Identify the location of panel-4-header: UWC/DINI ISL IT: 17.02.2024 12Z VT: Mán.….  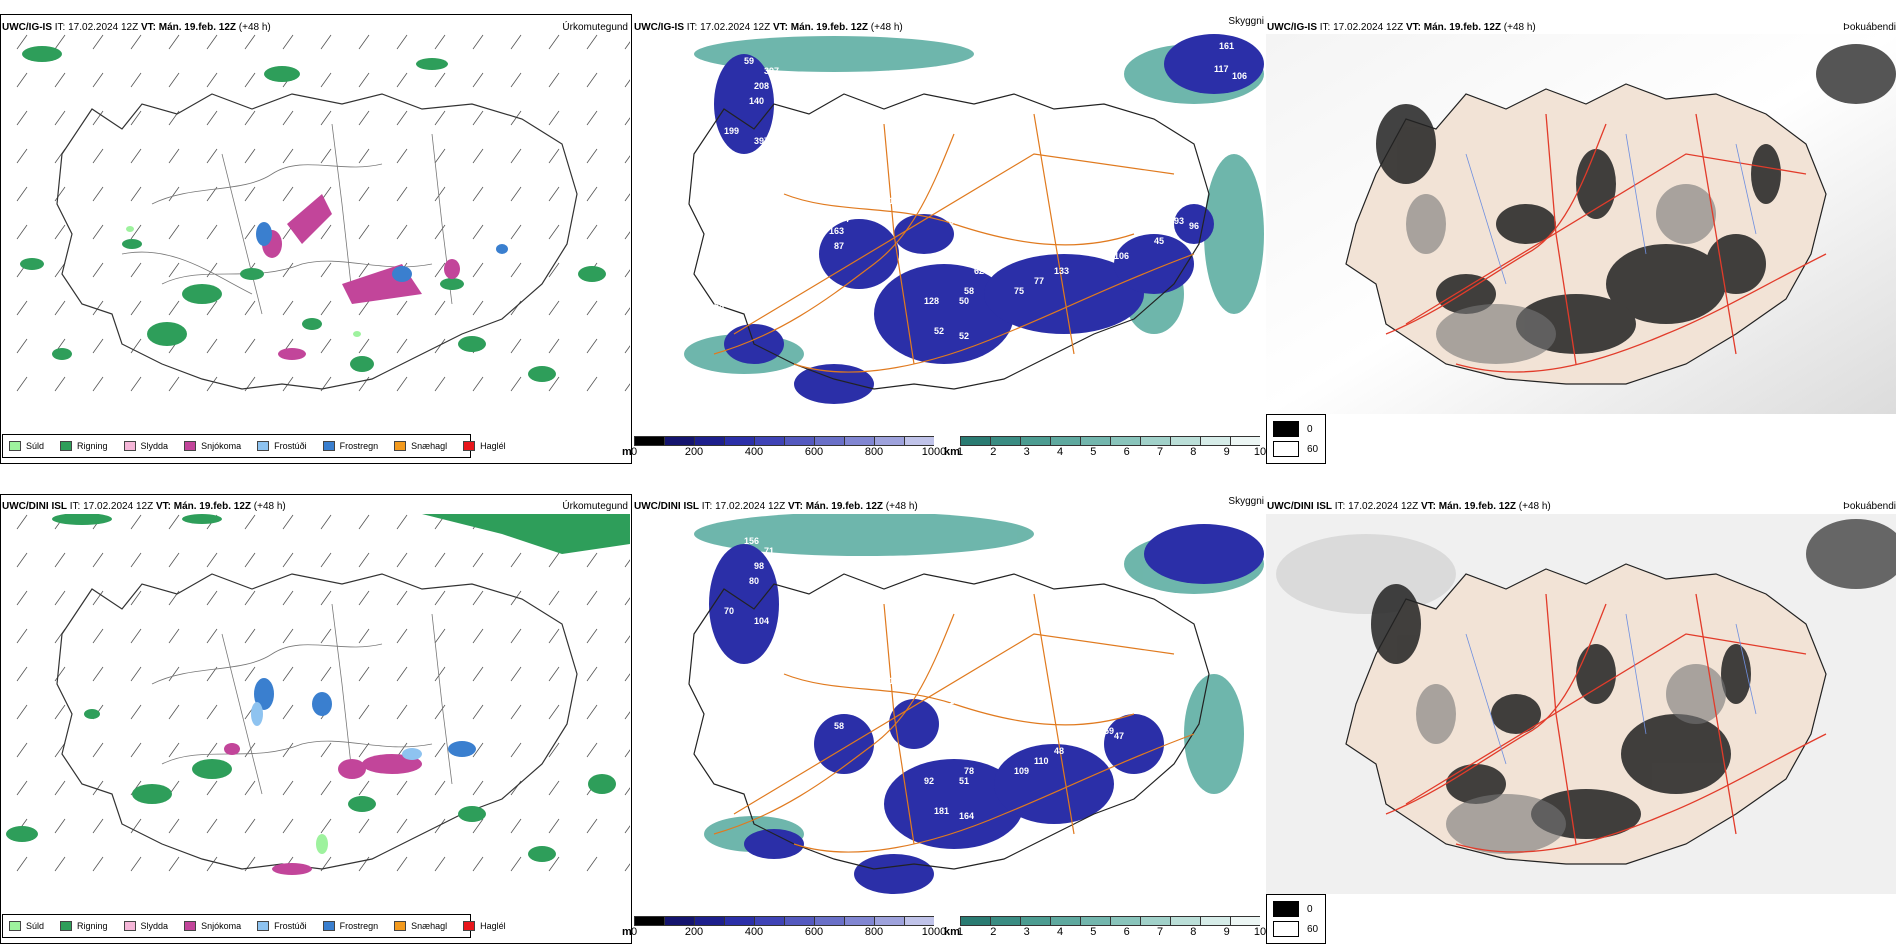
(144, 506).